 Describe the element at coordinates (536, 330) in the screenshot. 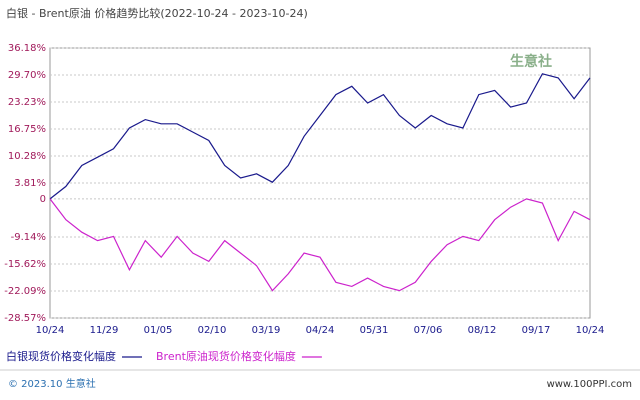

I see `x-tick-label: 09/17` at that location.